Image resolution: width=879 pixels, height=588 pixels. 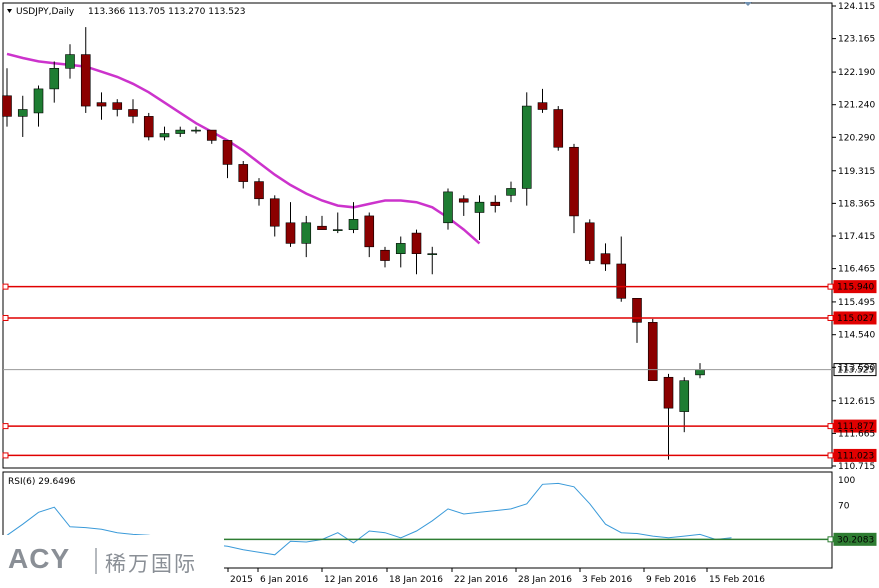 I want to click on brand-chinese-name: 稀万国际, so click(x=151, y=564).